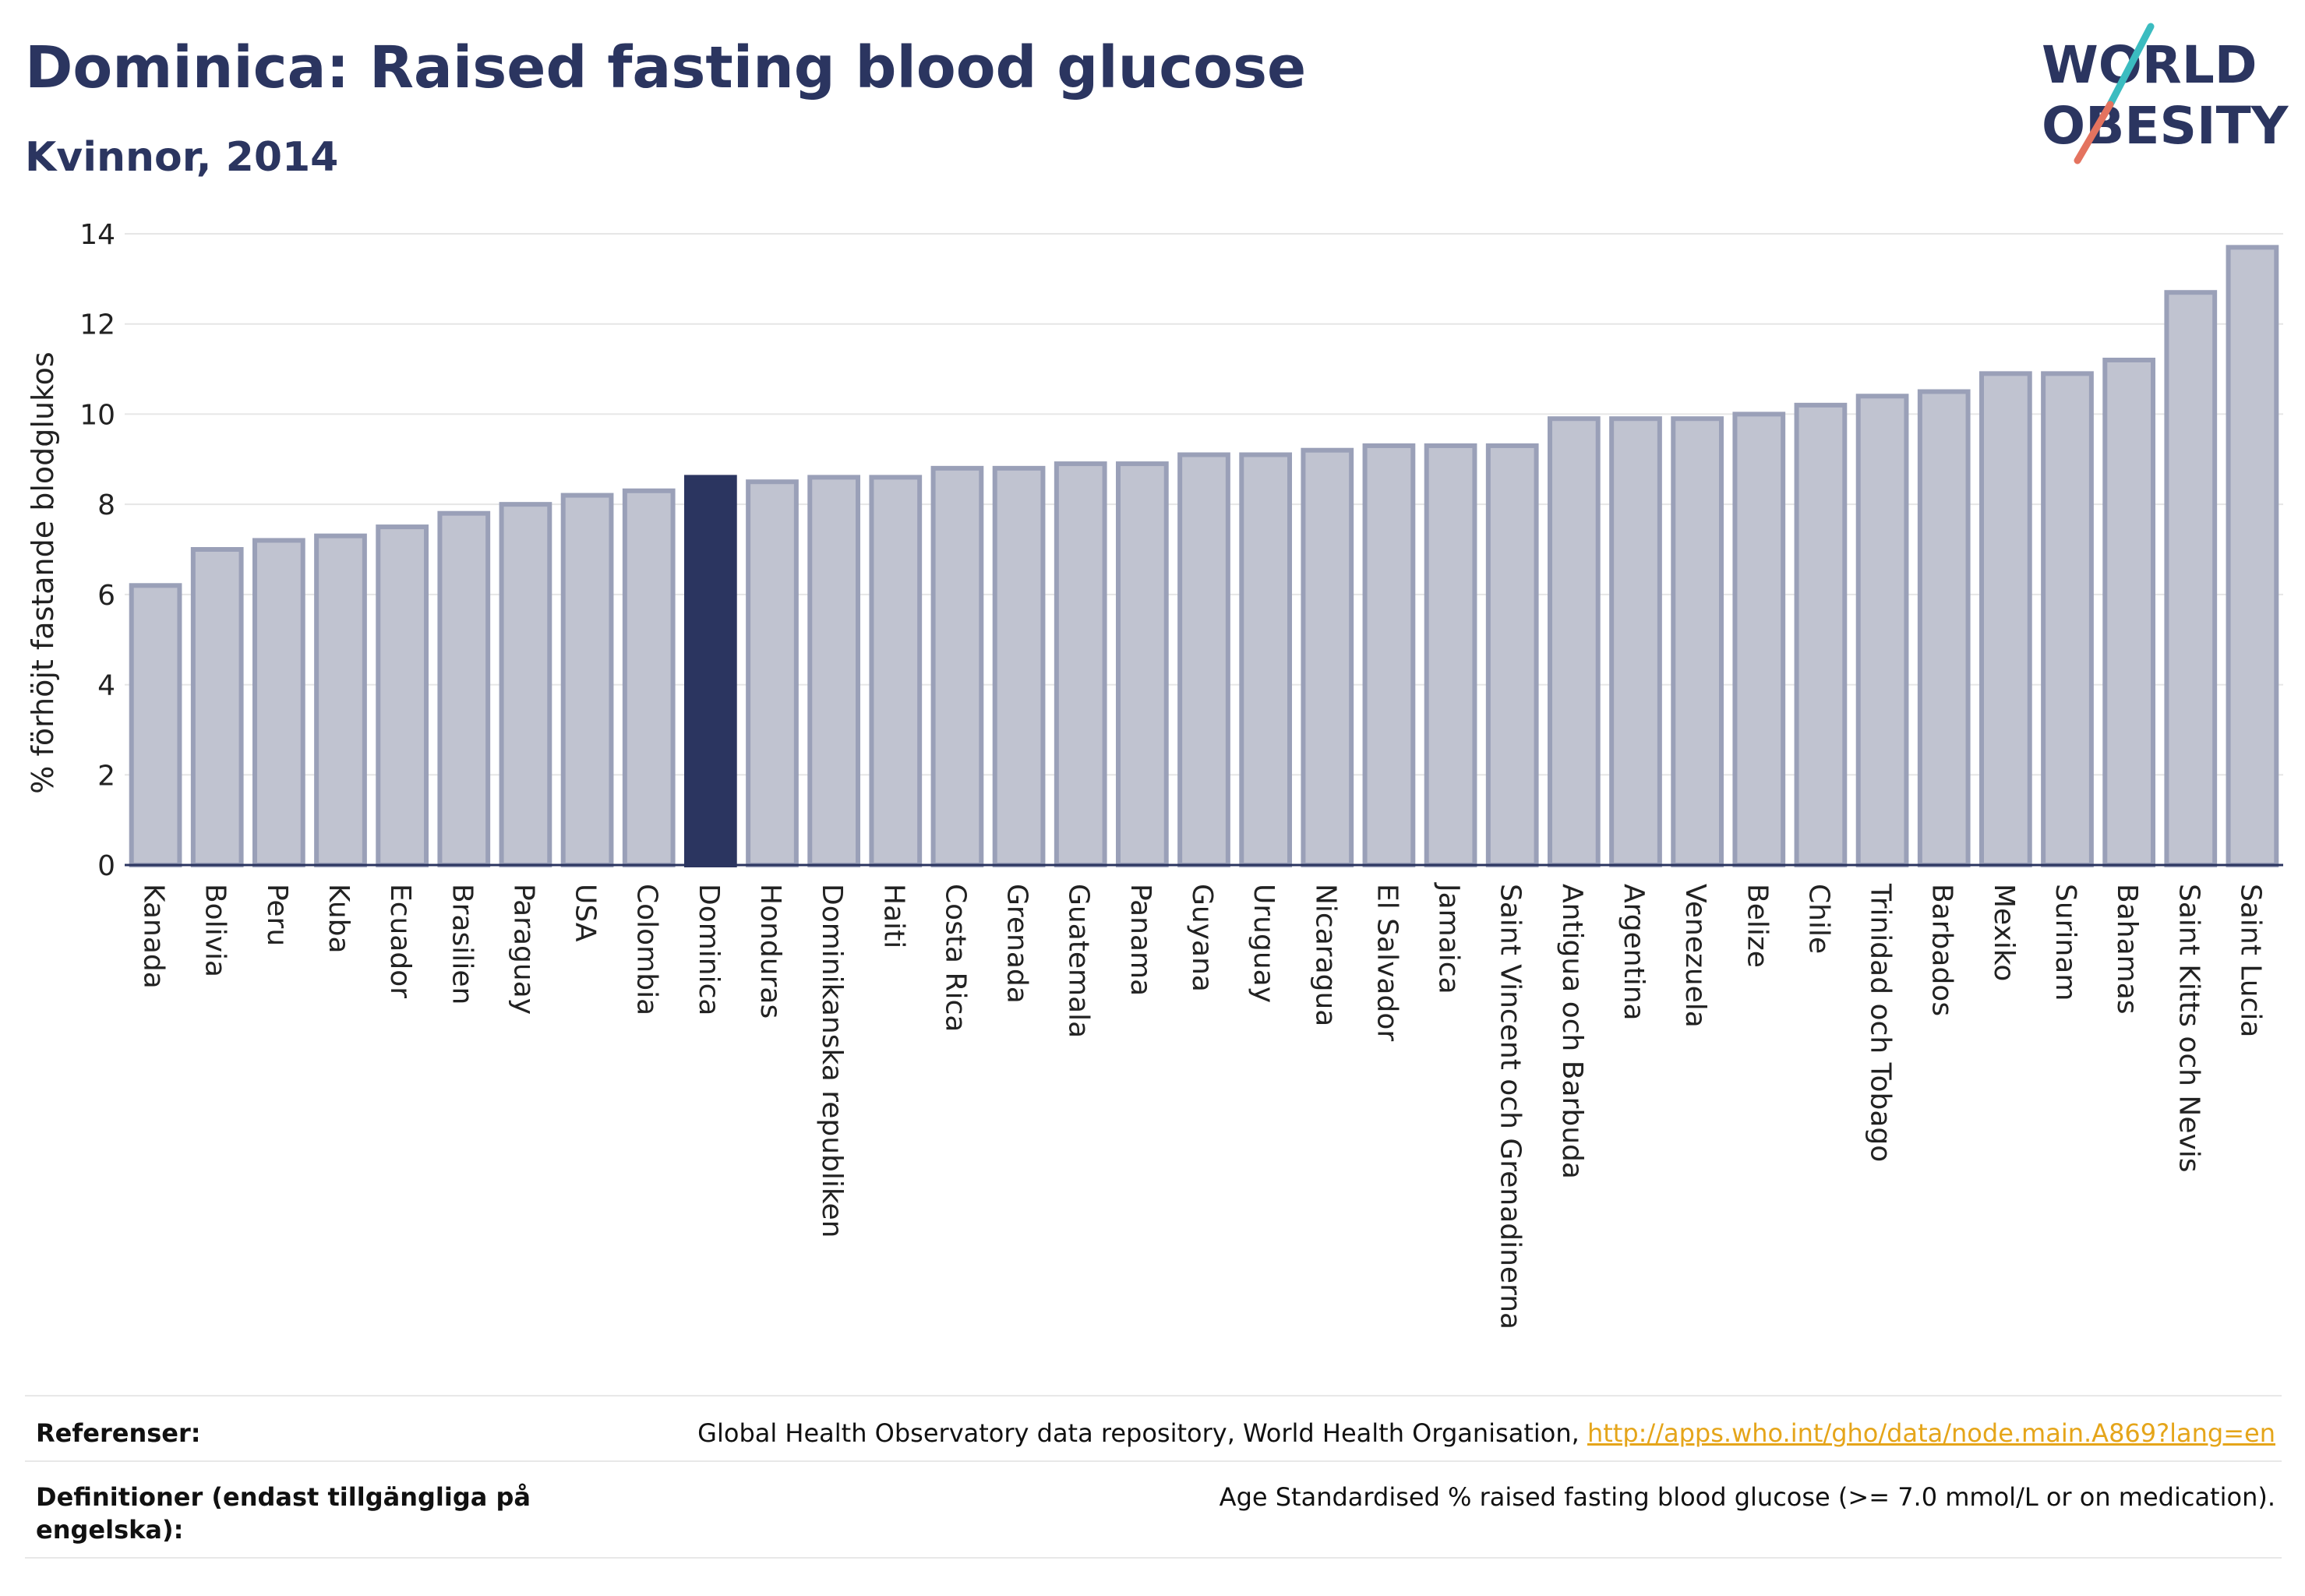  I want to click on y-tick-labels: 0 2 4 6 8 10 12 14, so click(97, 550).